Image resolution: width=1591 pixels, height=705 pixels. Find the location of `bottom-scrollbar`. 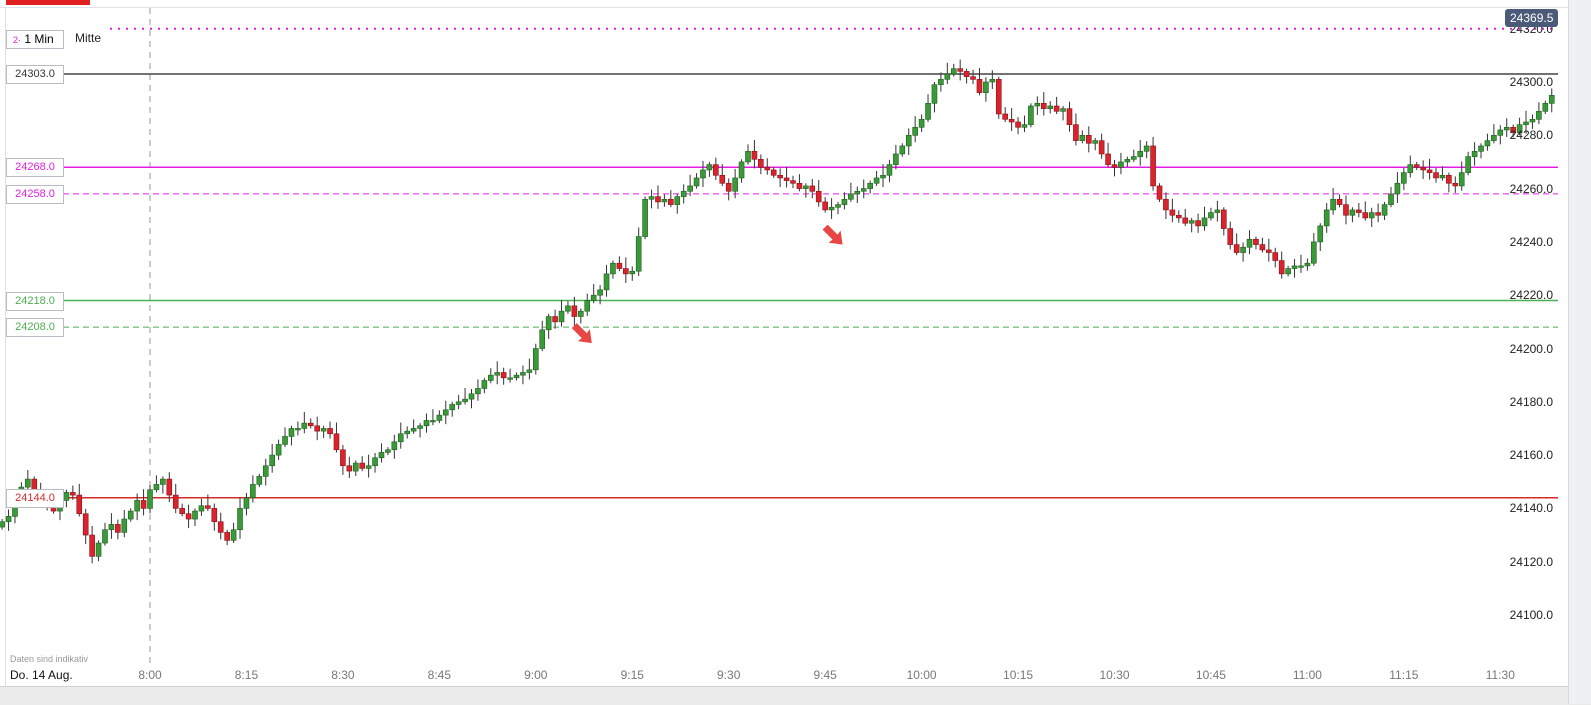

bottom-scrollbar is located at coordinates (784, 695).